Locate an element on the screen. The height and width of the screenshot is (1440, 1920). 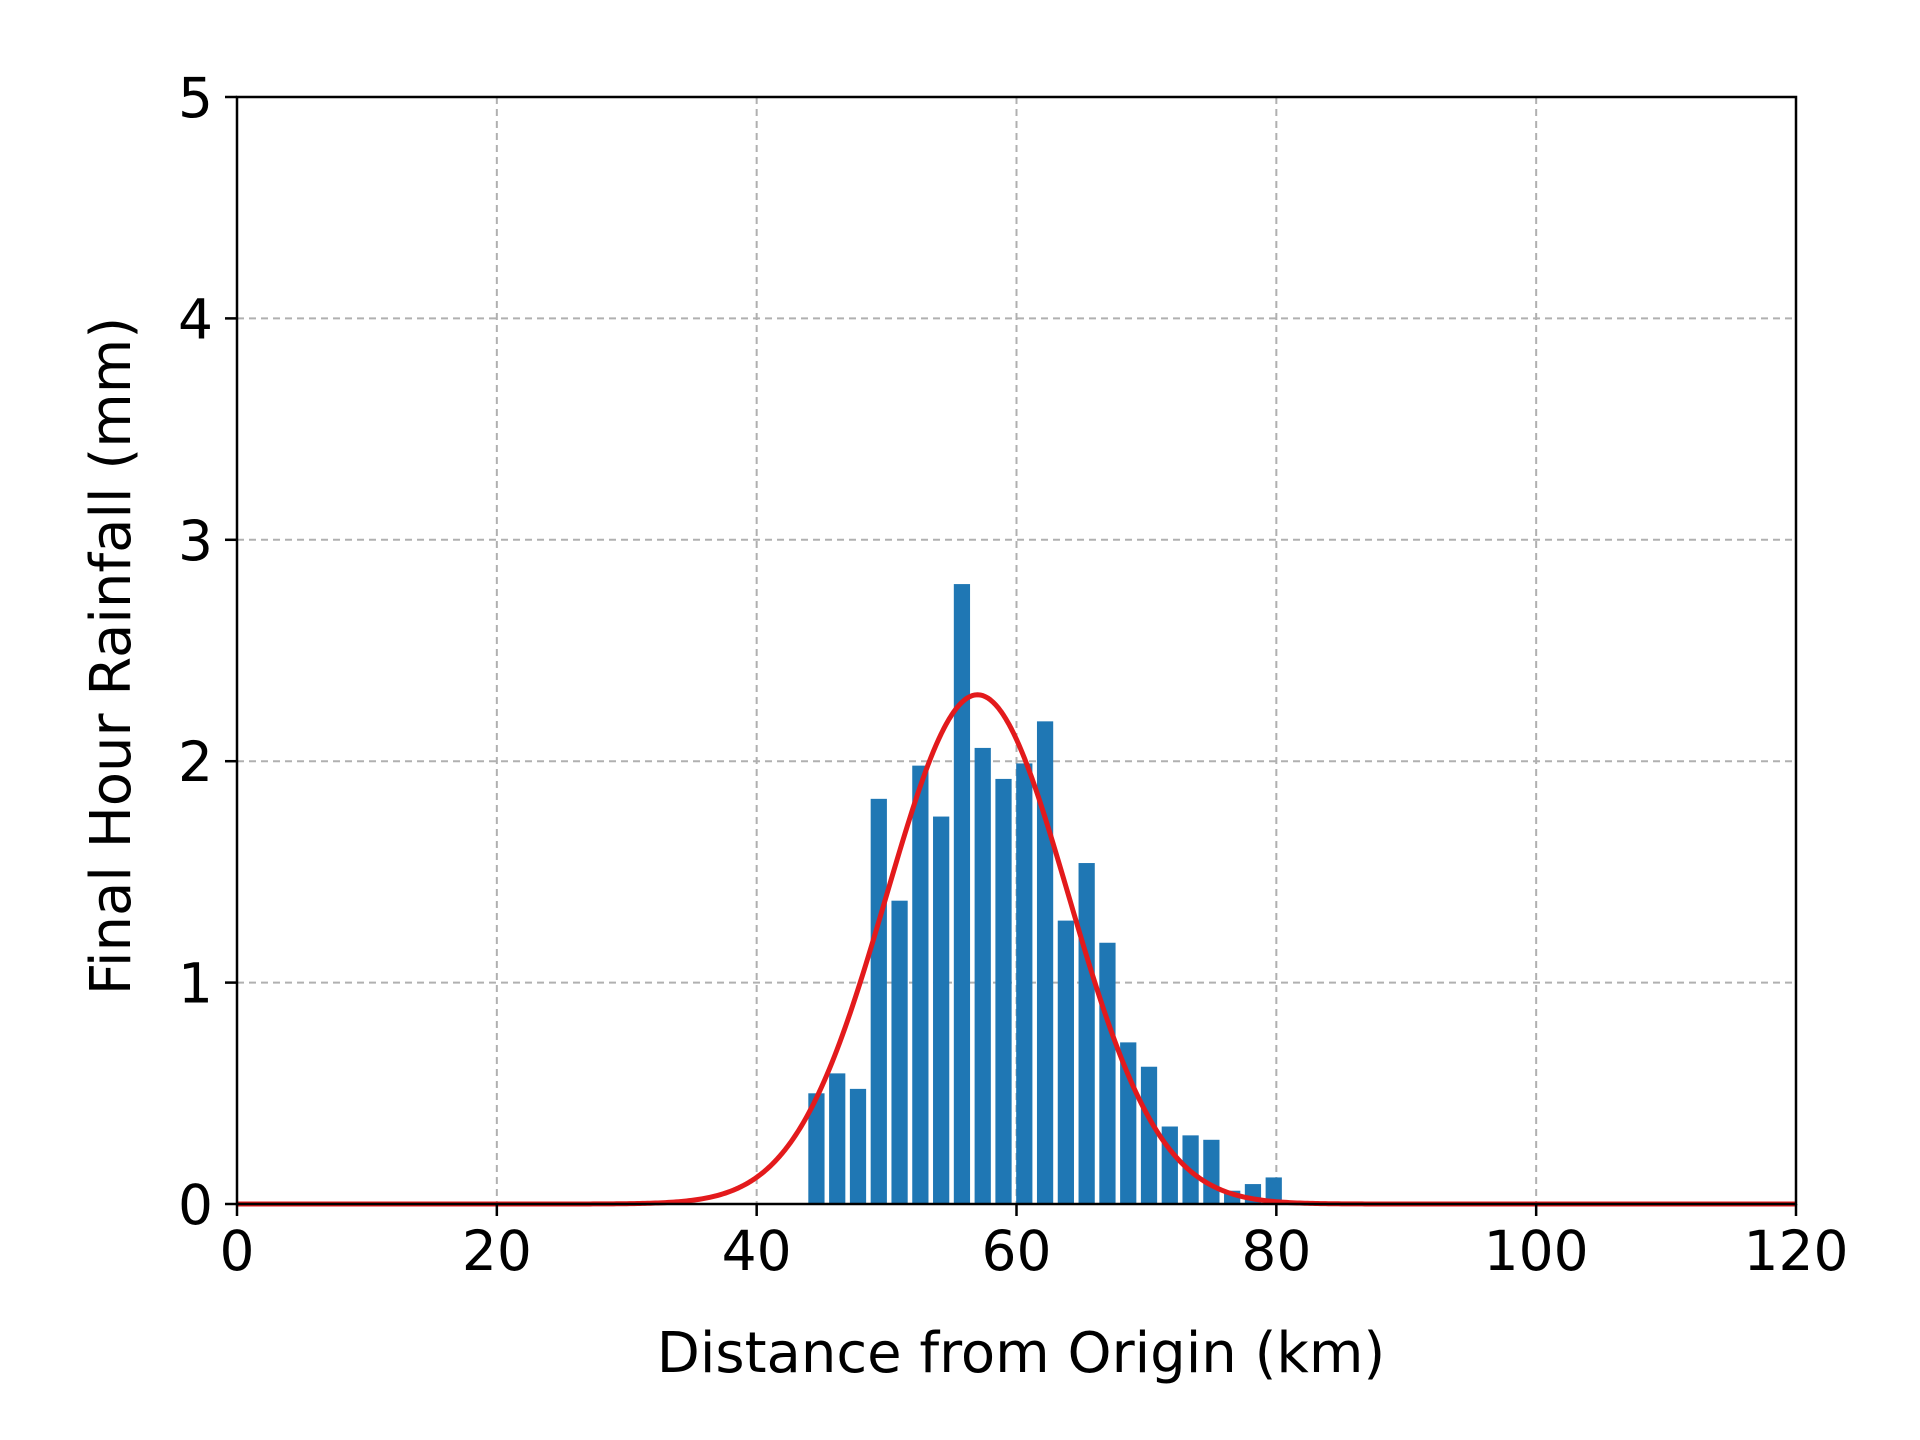
x-tick-label: 60 is located at coordinates (1017, 1251).